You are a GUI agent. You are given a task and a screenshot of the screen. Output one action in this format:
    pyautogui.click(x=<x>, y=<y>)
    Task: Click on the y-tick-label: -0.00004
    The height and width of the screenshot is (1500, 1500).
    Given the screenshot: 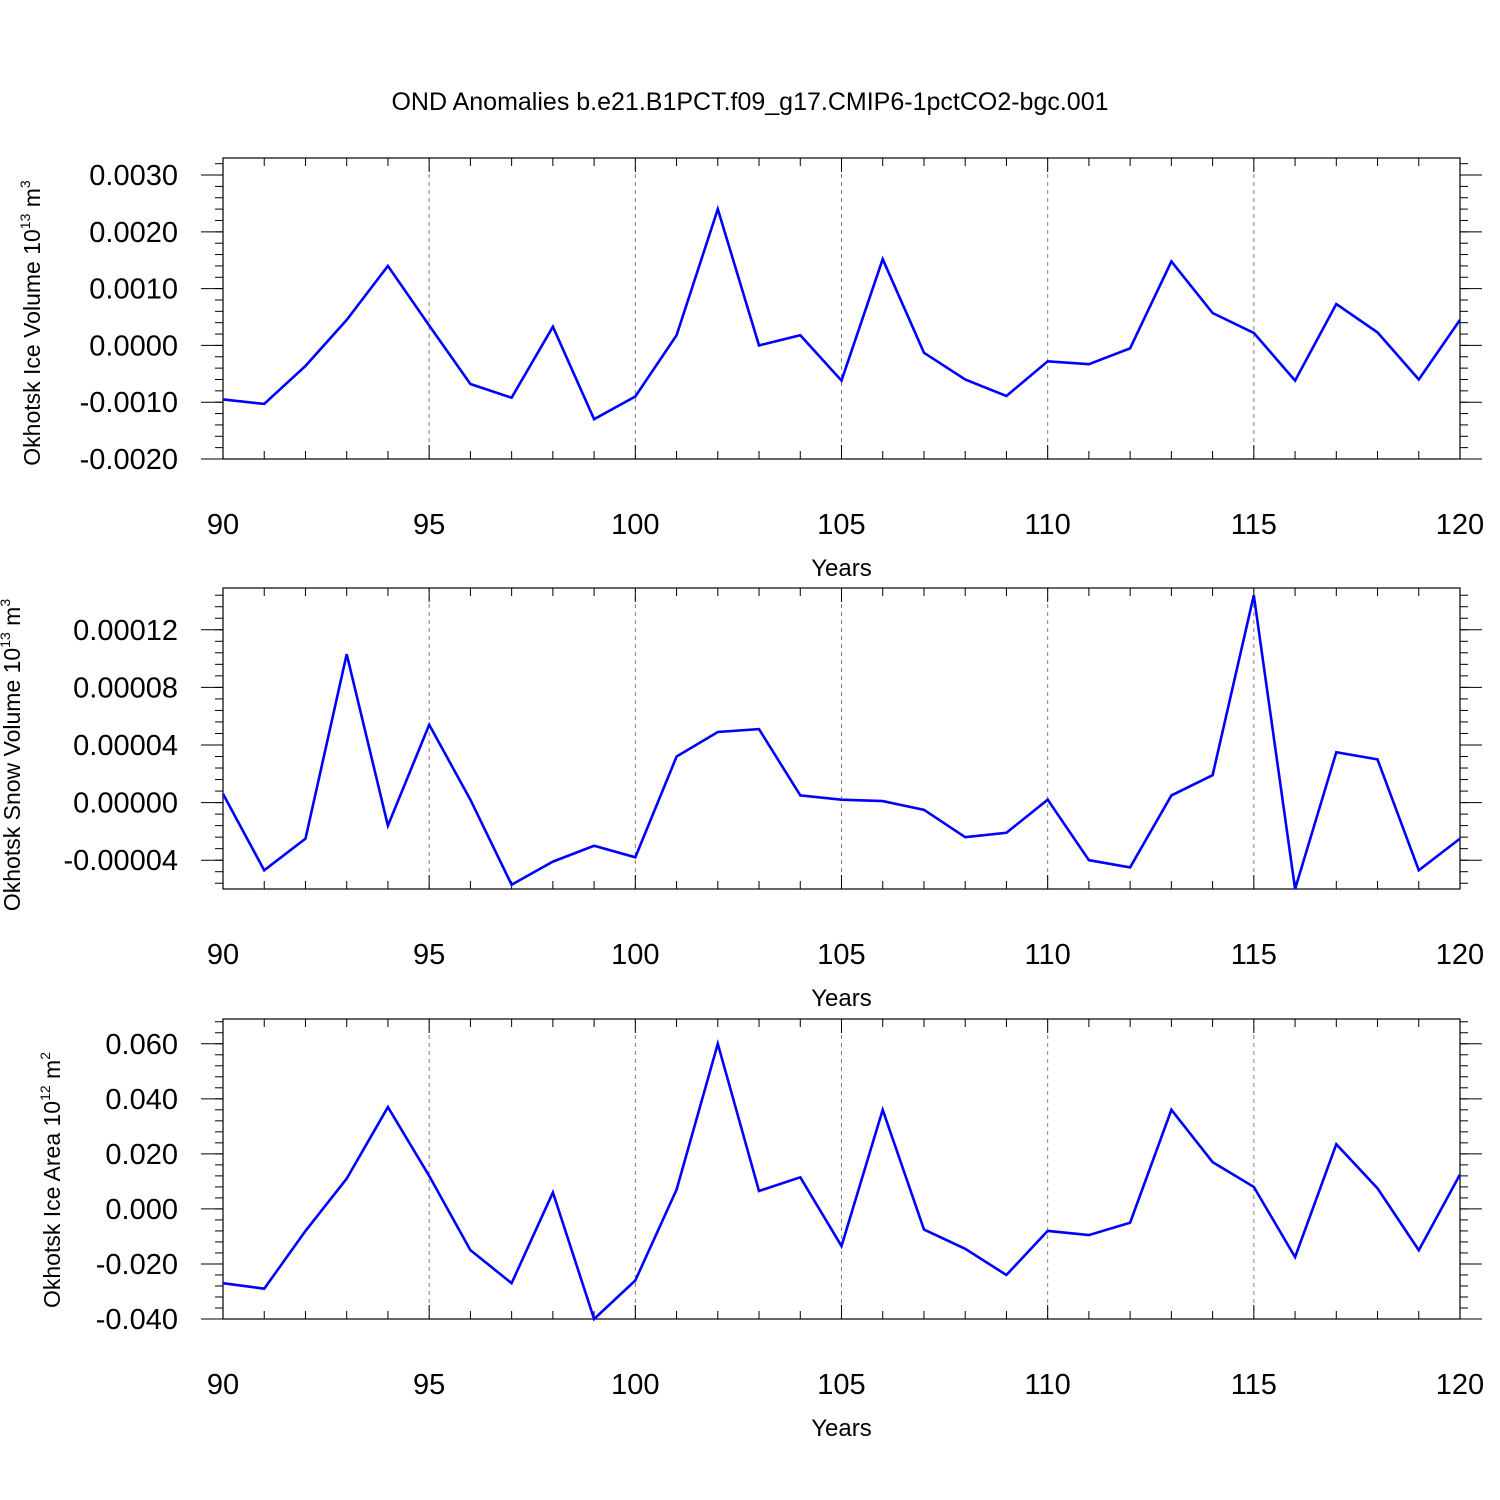 What is the action you would take?
    pyautogui.click(x=121, y=861)
    